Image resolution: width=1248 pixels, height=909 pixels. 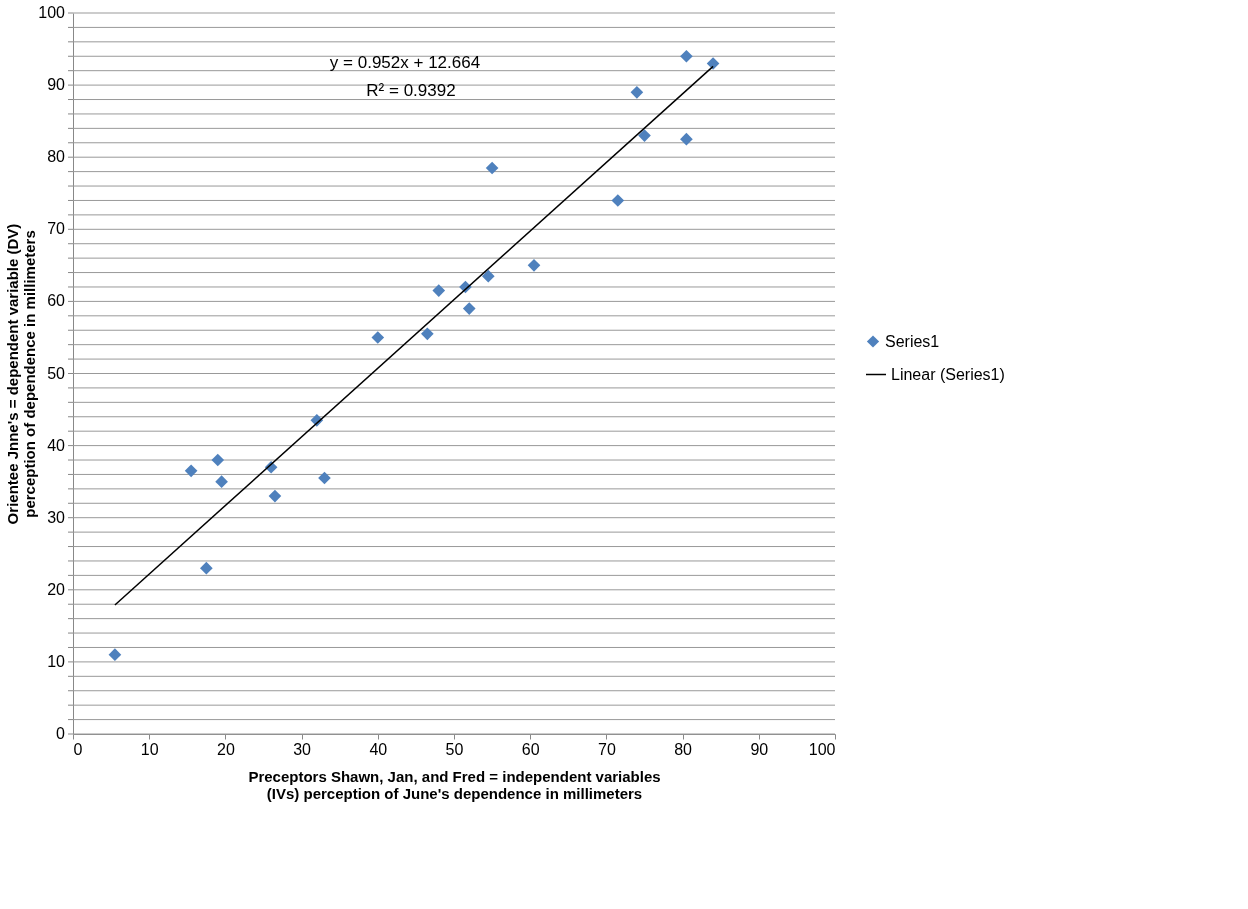 I want to click on x-tick-label: 60, so click(x=530, y=749).